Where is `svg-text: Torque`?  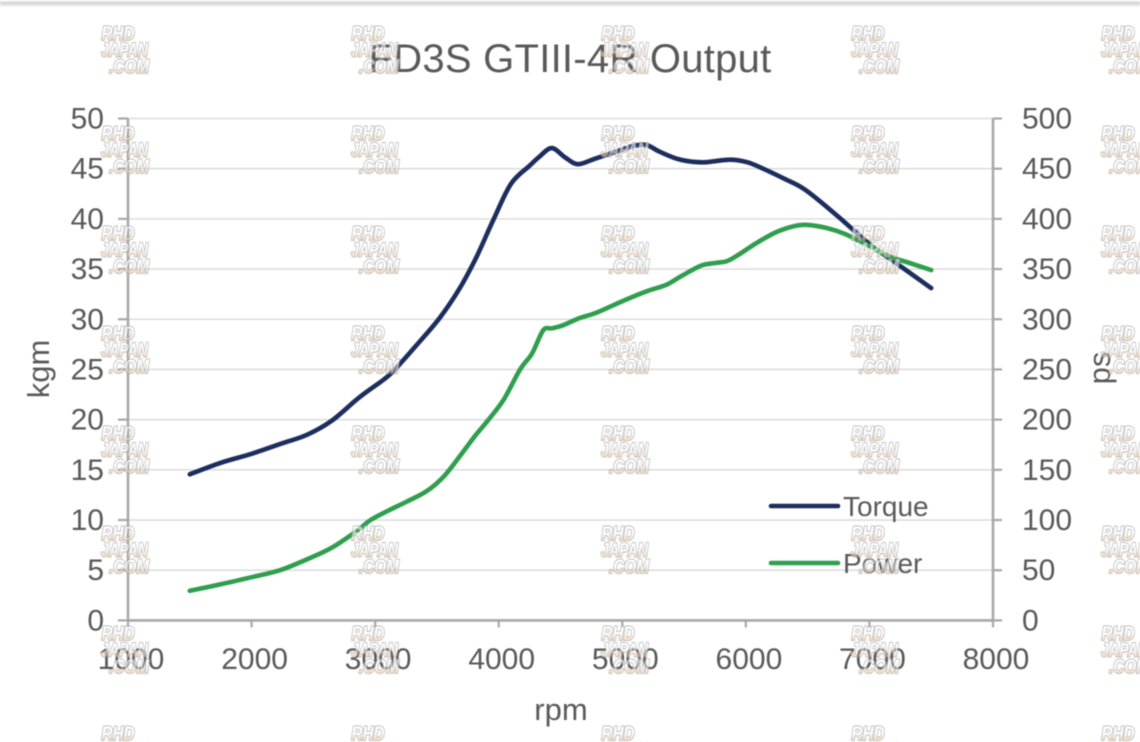 svg-text: Torque is located at coordinates (886, 506).